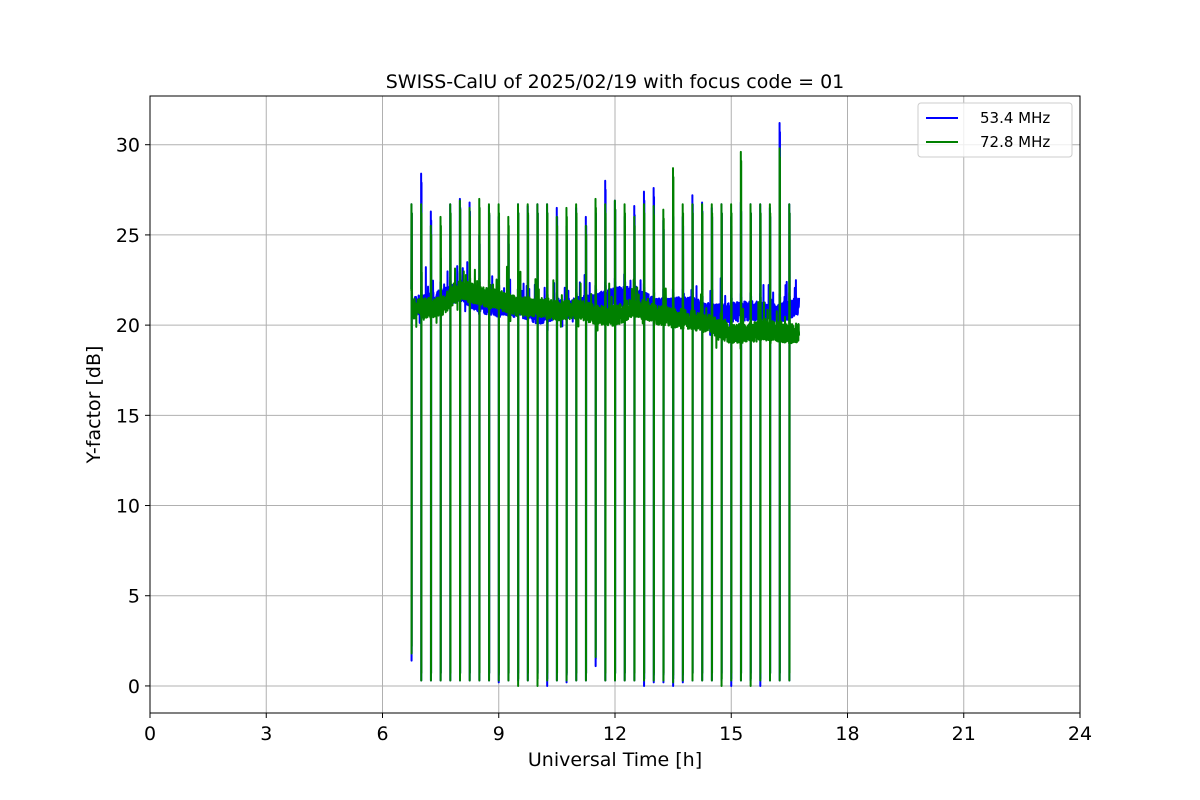 The width and height of the screenshot is (1200, 800). Describe the element at coordinates (847, 734) in the screenshot. I see `x-tick-label: 18` at that location.